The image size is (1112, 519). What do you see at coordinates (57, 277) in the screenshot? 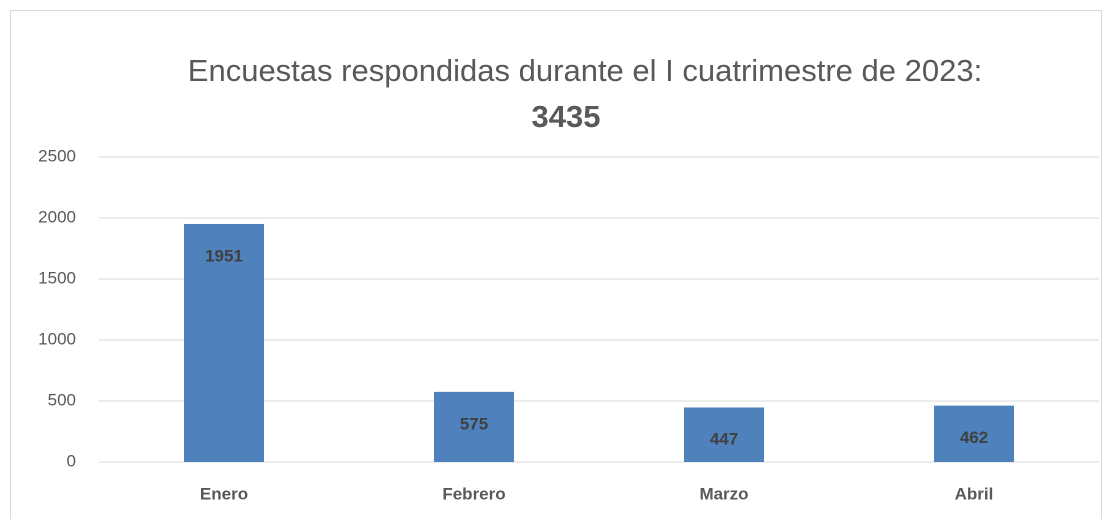
I see `y-tick-label: 1500` at bounding box center [57, 277].